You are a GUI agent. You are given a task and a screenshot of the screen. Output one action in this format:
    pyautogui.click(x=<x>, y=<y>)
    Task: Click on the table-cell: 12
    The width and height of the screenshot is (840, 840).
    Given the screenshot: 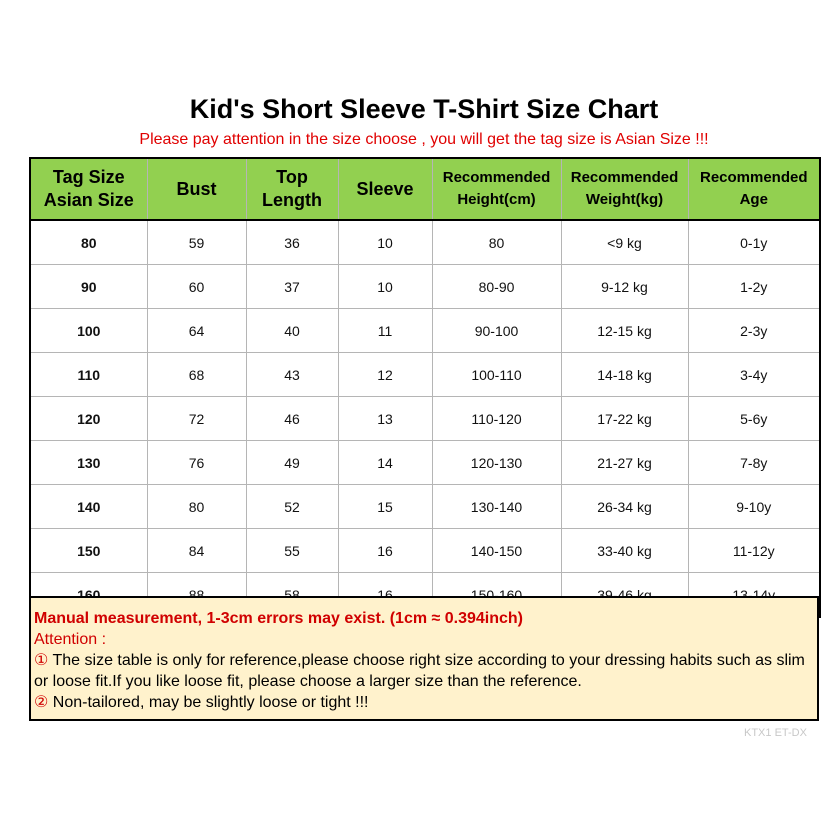 What is the action you would take?
    pyautogui.click(x=385, y=374)
    